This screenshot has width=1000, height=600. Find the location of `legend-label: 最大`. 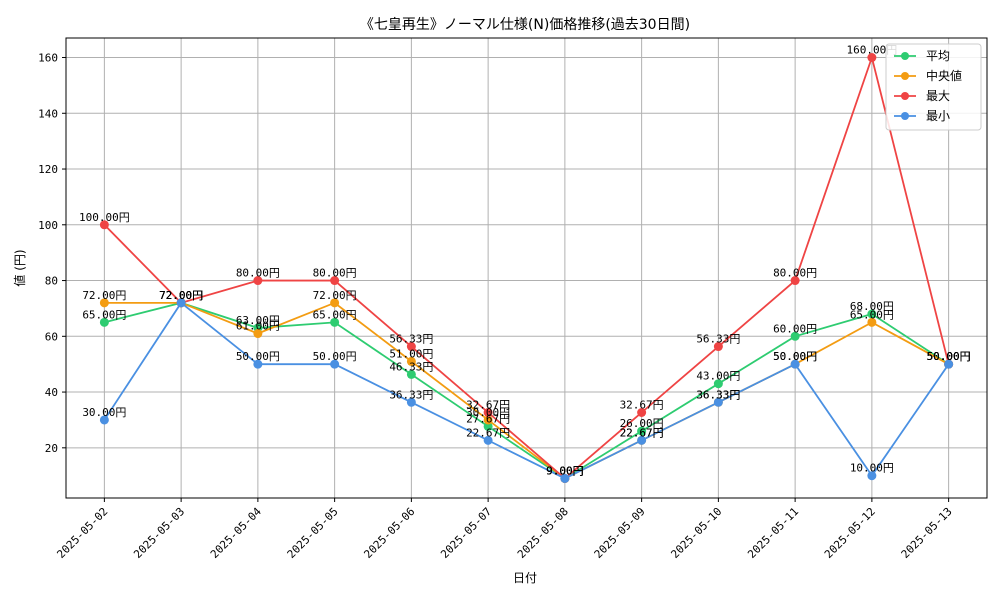

legend-label: 最大 is located at coordinates (938, 96).